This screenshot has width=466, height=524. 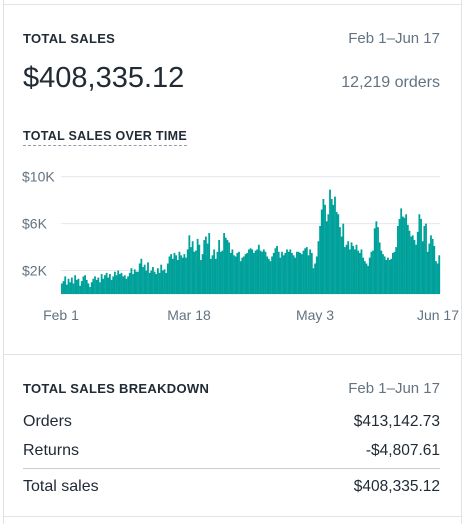 I want to click on card-left-border, so click(x=3, y=262).